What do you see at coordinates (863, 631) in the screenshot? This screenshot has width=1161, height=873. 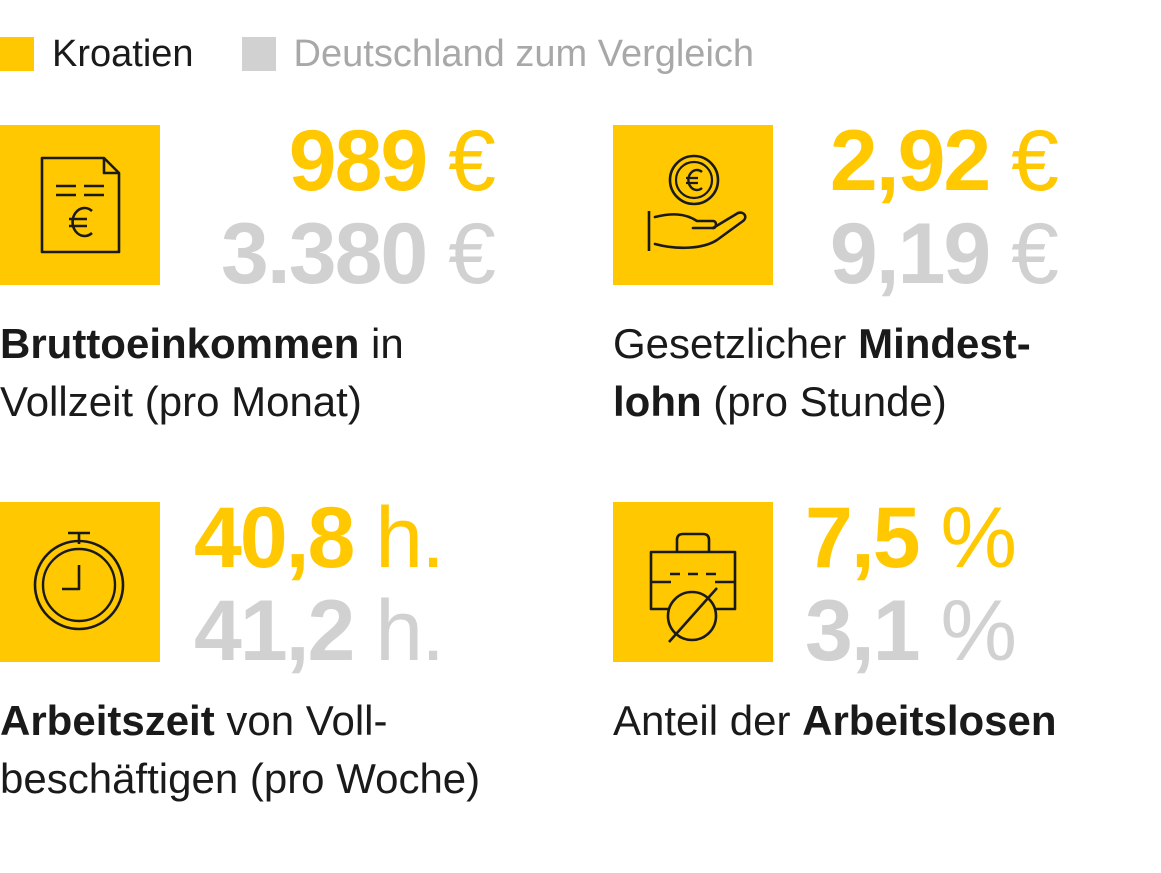 I see `unemployment-number-deutschland: 3,1` at bounding box center [863, 631].